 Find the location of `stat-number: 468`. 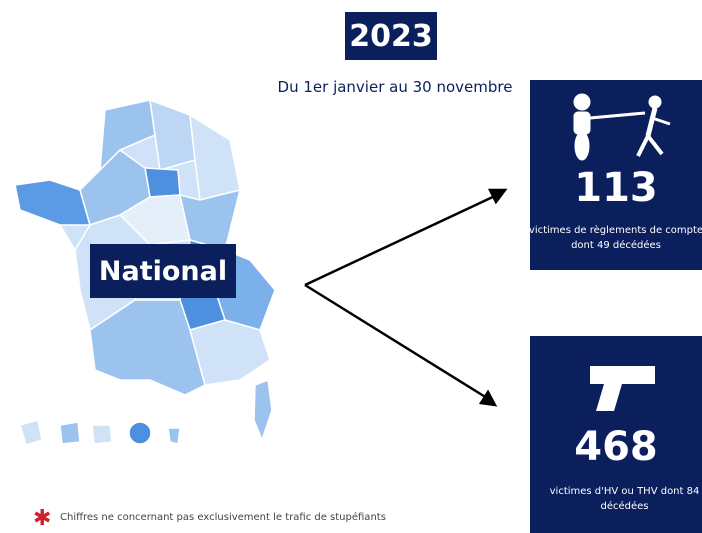

stat-number: 468 is located at coordinates (616, 447).